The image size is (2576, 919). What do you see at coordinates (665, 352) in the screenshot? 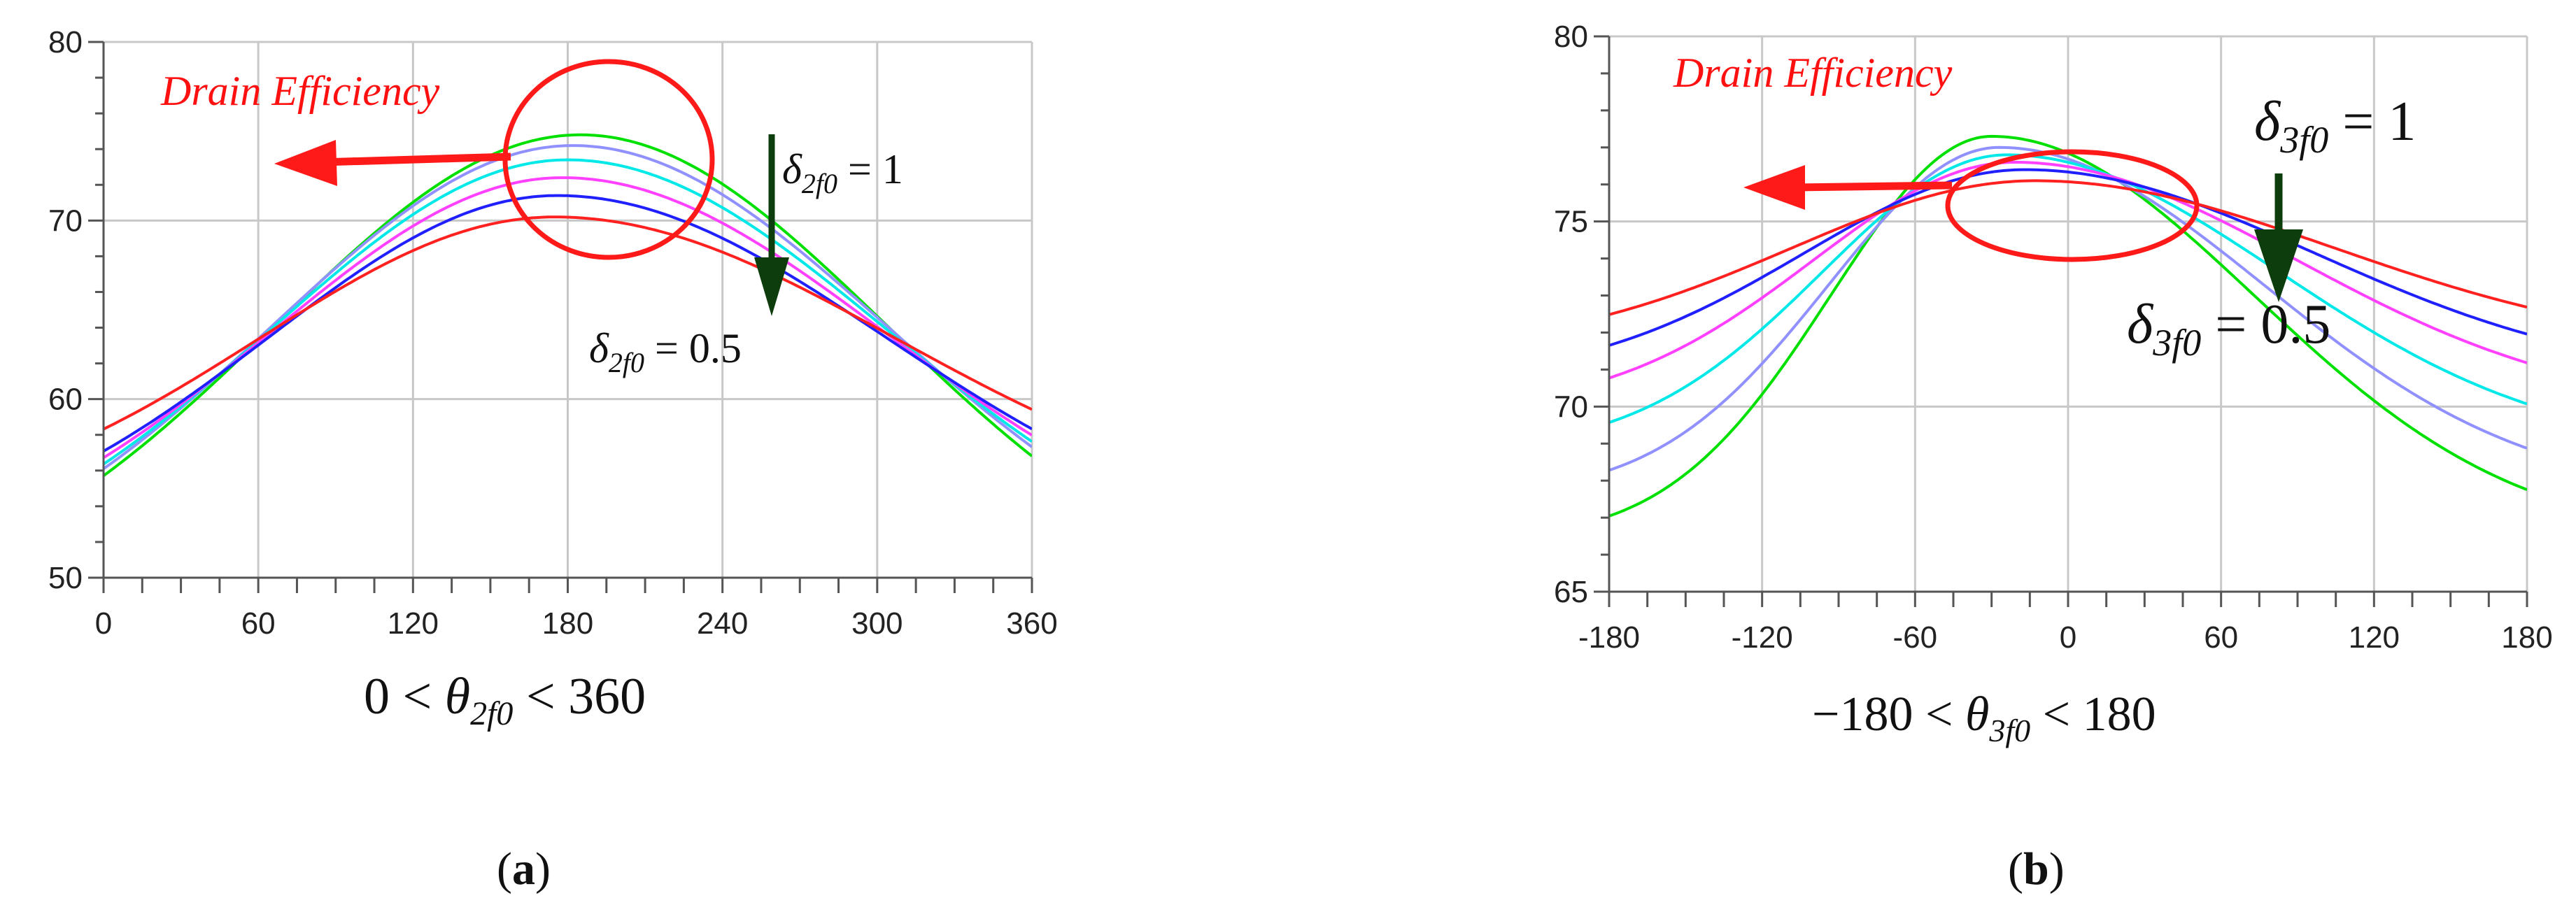
I see `delta-low-label: δ2f0 = 0.5` at bounding box center [665, 352].